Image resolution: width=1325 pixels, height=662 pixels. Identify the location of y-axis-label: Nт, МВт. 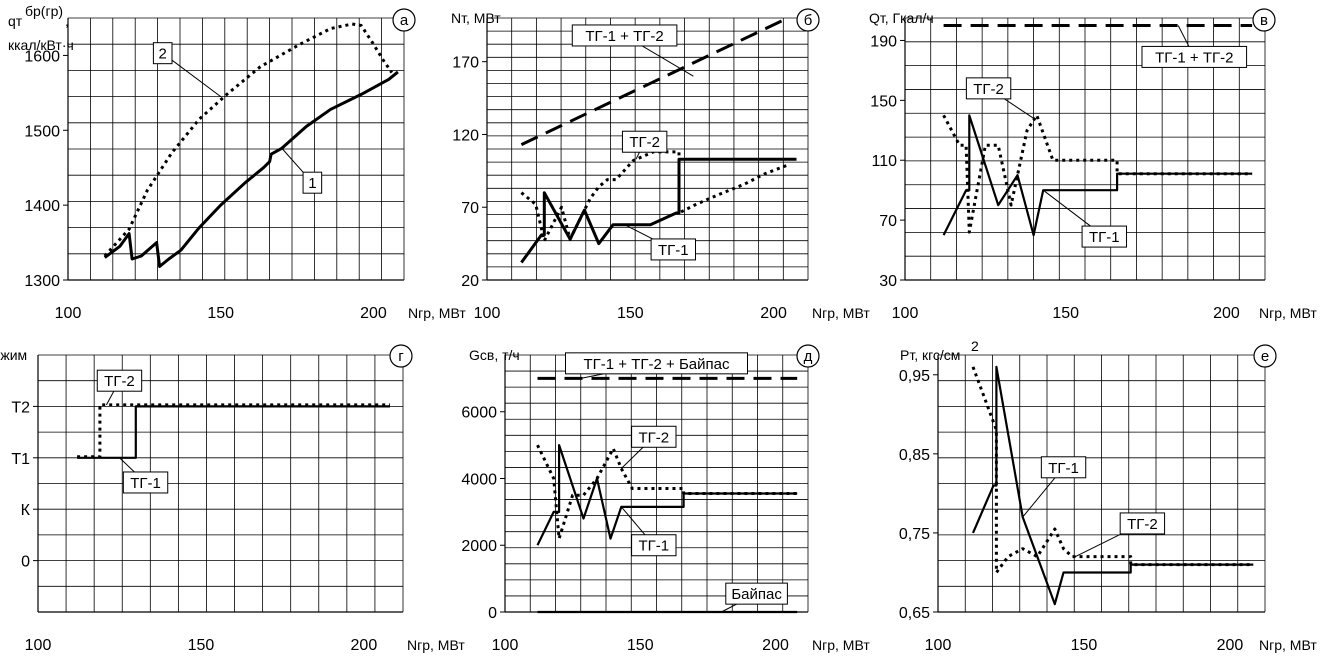
(476, 18).